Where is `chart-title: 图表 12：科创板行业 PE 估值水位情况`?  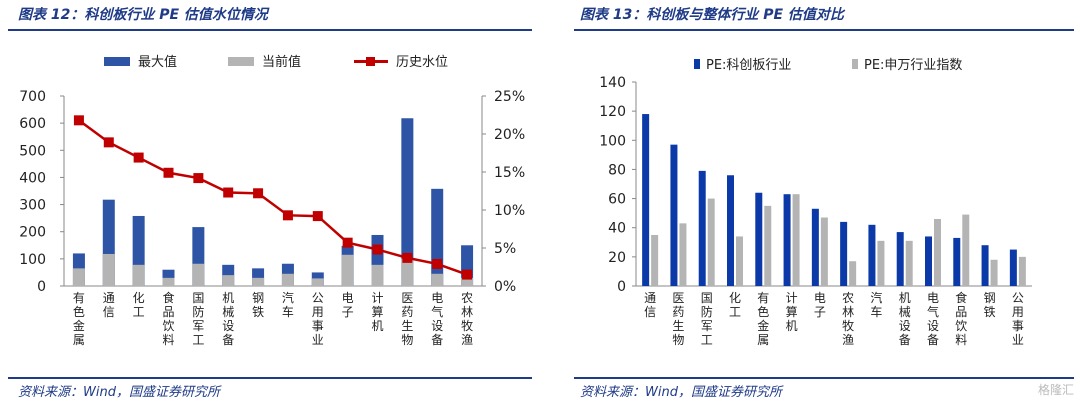 chart-title: 图表 12：科创板行业 PE 估值水位情况 is located at coordinates (143, 15).